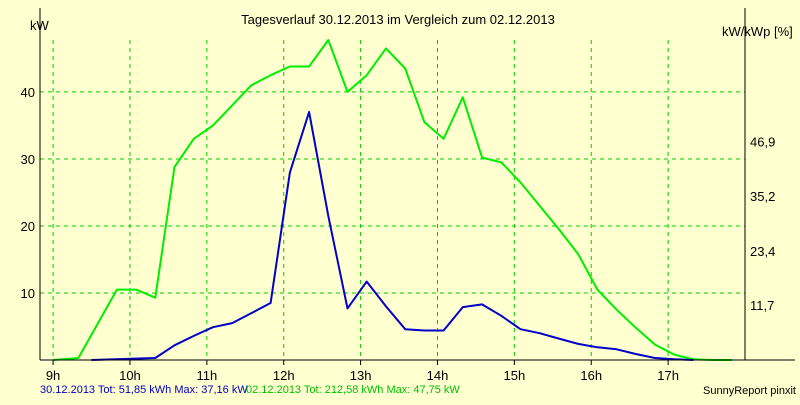  What do you see at coordinates (515, 375) in the screenshot?
I see `x-tick-label: 15h` at bounding box center [515, 375].